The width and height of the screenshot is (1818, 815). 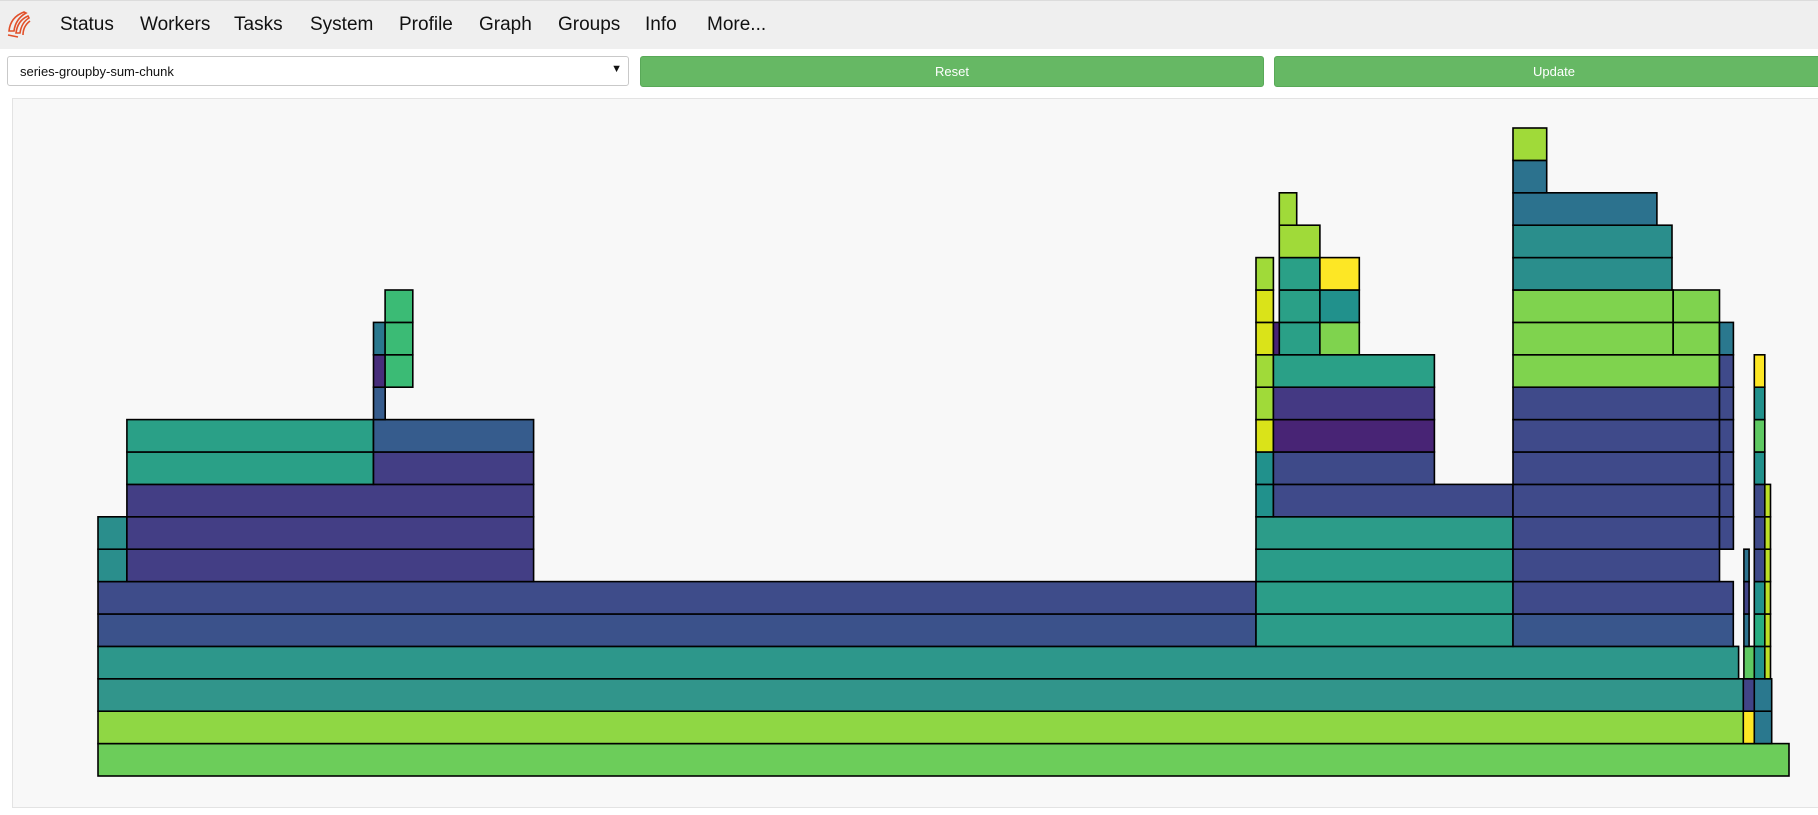 I want to click on nav-item-workers: Workers, so click(x=175, y=24).